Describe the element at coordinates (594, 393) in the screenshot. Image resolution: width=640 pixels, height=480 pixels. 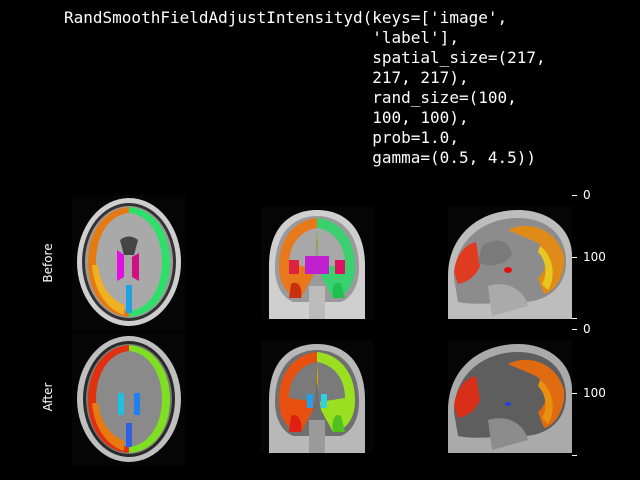
I see `axis-label-bottom-100: 100` at that location.